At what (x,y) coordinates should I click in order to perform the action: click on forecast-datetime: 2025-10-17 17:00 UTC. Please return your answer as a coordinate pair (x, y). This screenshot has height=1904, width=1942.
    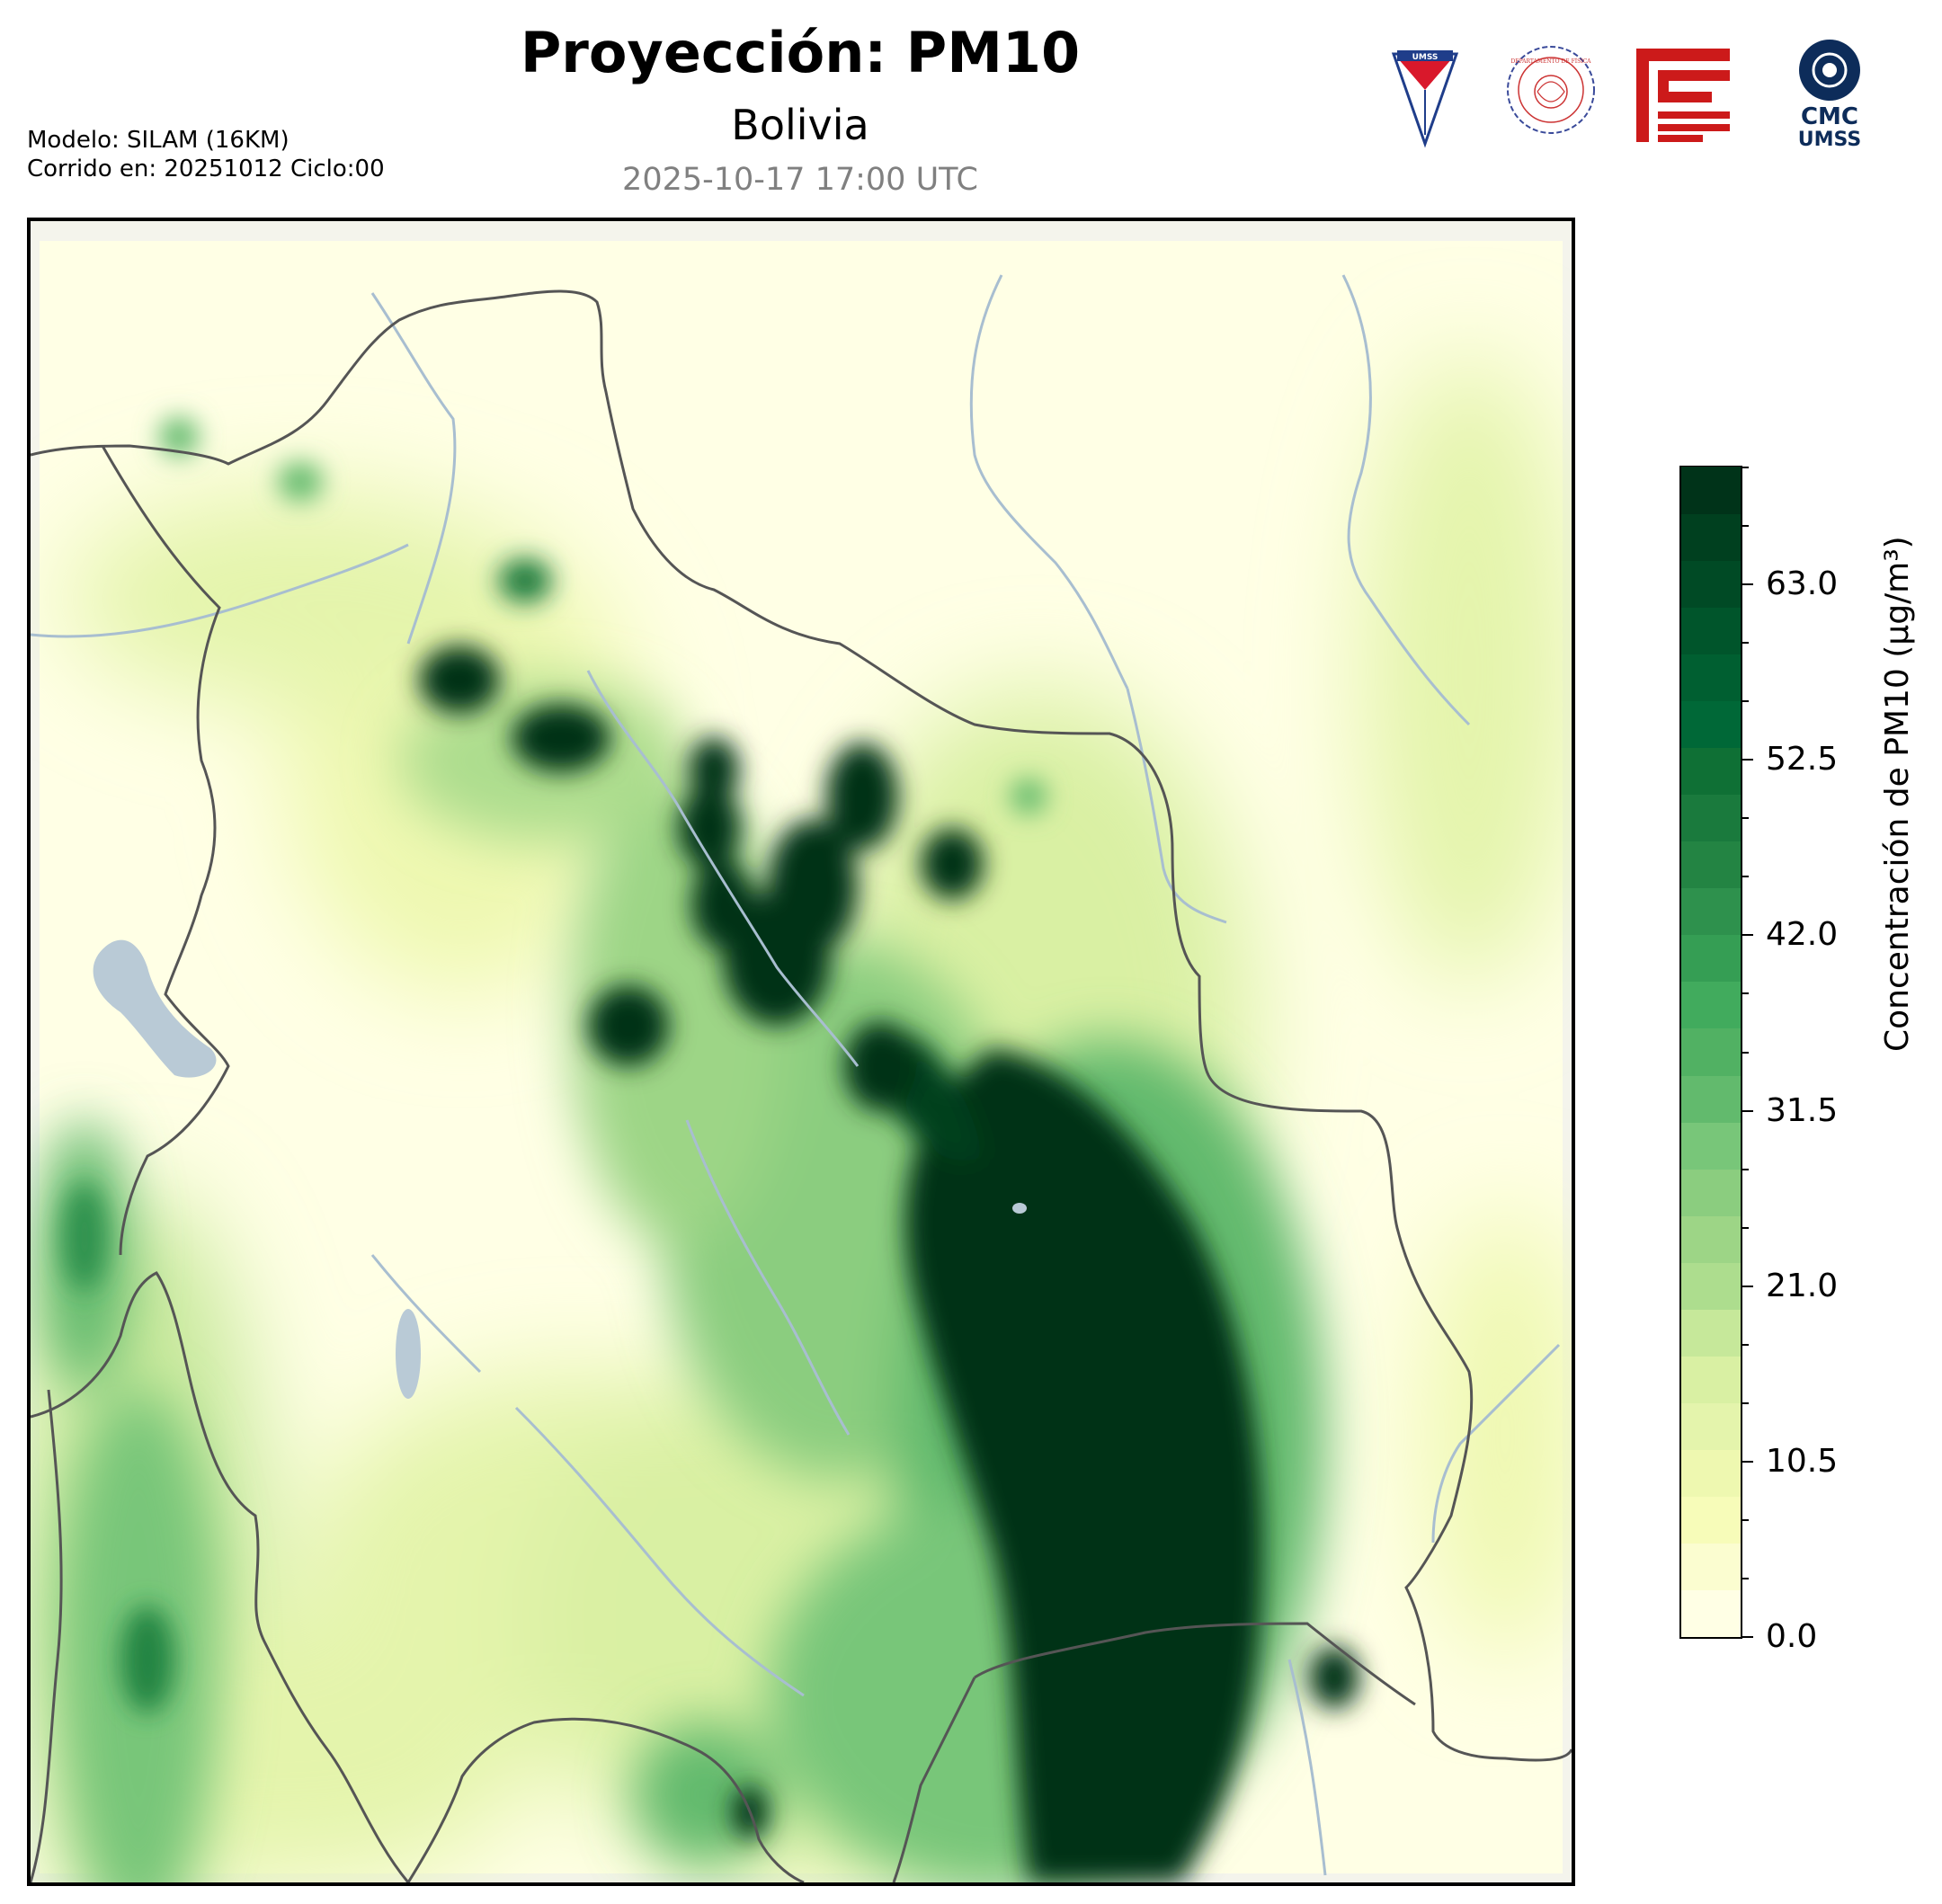
    Looking at the image, I should click on (800, 180).